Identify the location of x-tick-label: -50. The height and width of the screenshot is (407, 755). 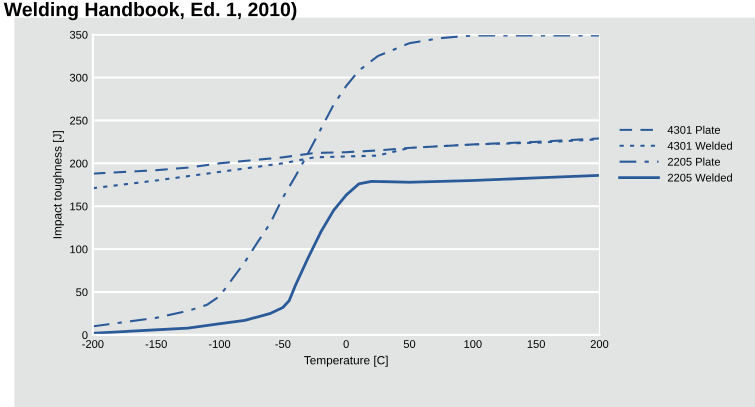
(282, 344).